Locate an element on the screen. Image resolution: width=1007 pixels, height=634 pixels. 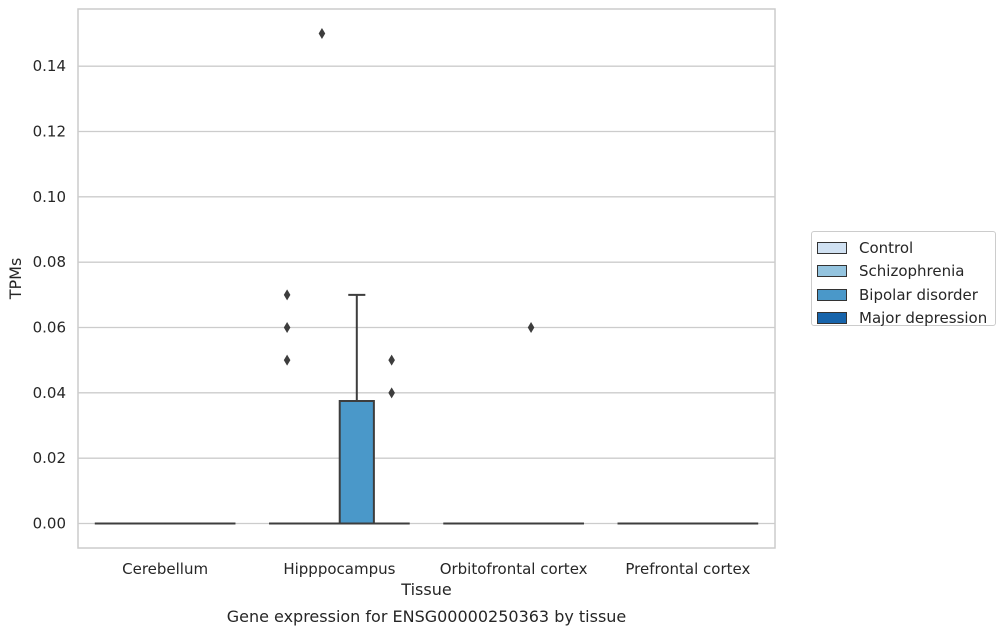
y-tick-label: 0.14 is located at coordinates (49, 66).